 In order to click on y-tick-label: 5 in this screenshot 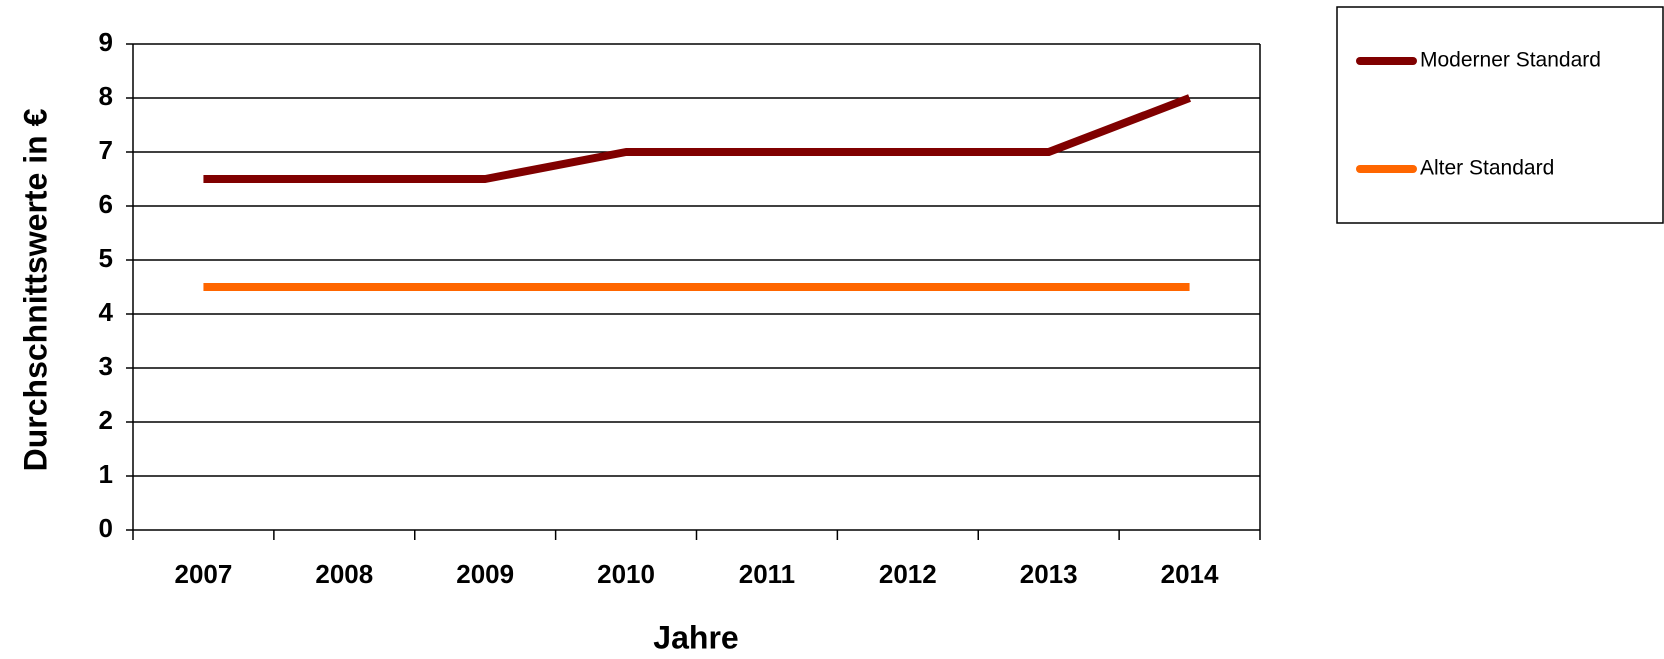, I will do `click(106, 258)`.